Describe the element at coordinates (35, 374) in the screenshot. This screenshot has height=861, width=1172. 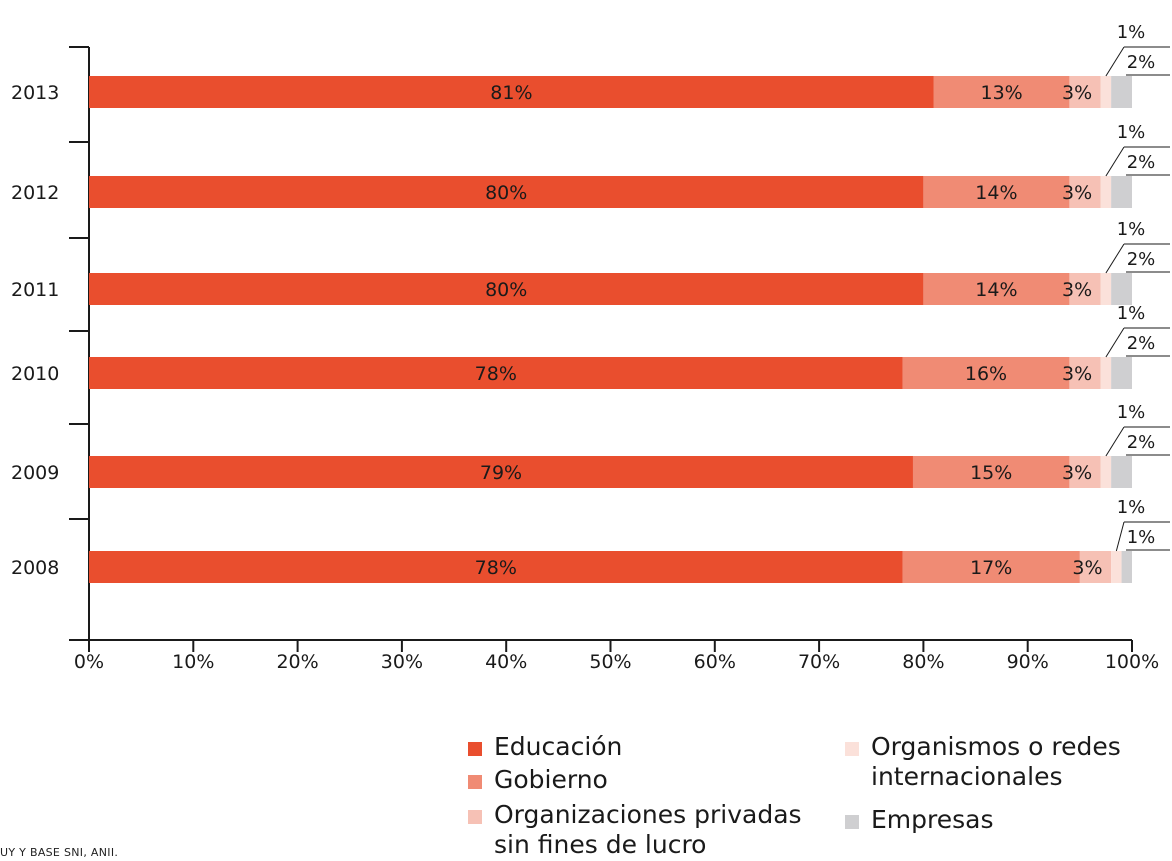
I see `y-tick-label-2010: 2010` at that location.